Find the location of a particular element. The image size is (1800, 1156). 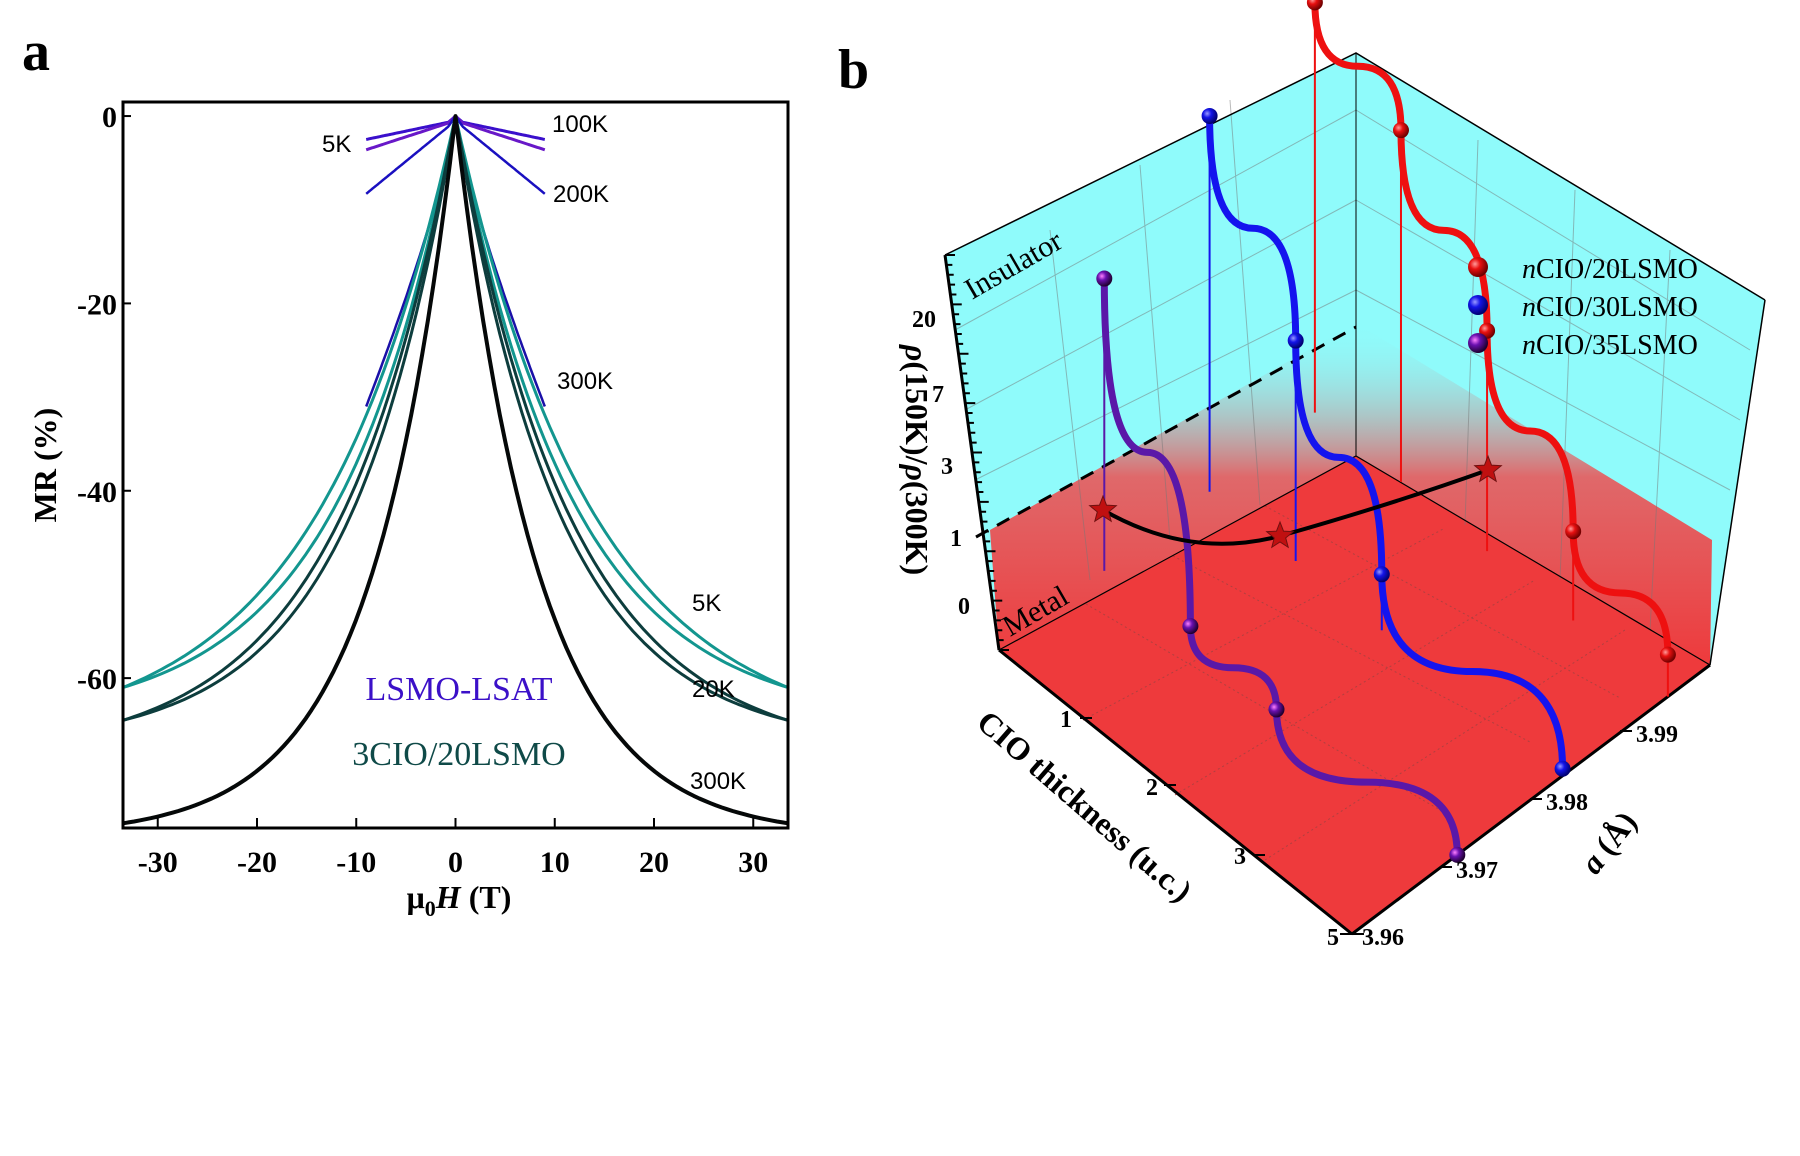

x-tick-label: 0 is located at coordinates (455, 862).